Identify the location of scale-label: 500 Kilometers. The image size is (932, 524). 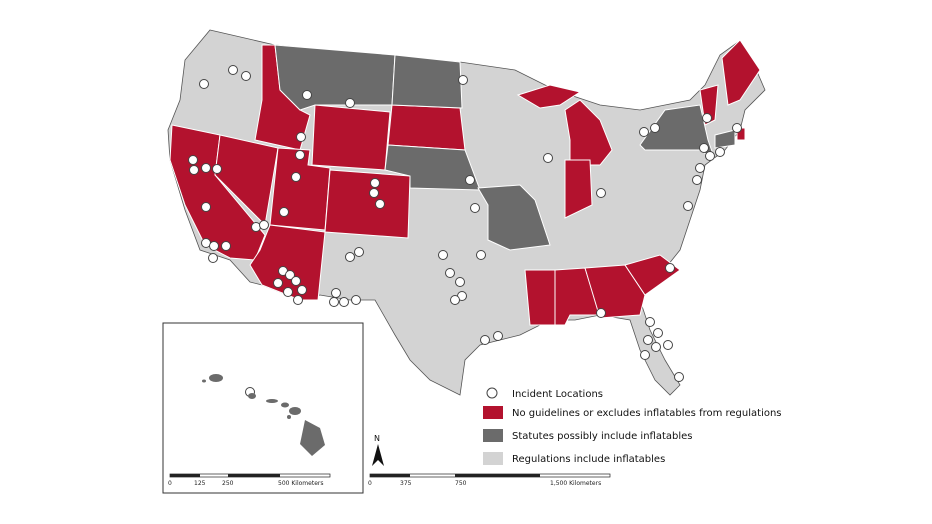
(300, 483).